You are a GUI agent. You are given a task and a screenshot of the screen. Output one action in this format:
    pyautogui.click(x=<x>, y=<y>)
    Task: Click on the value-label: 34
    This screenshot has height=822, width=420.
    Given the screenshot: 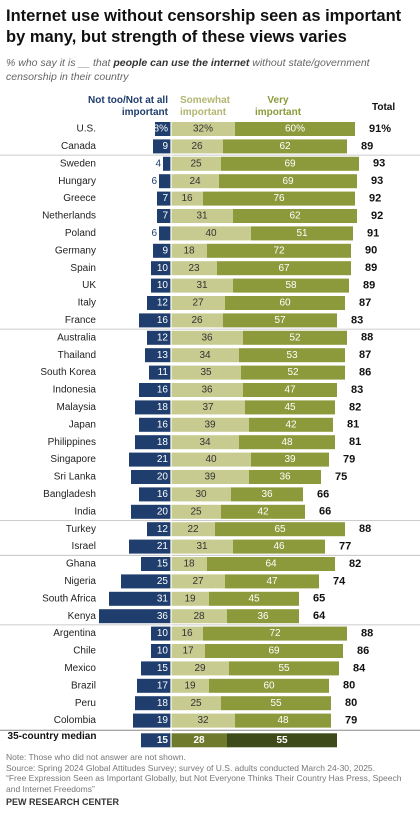 What is the action you would take?
    pyautogui.click(x=205, y=355)
    